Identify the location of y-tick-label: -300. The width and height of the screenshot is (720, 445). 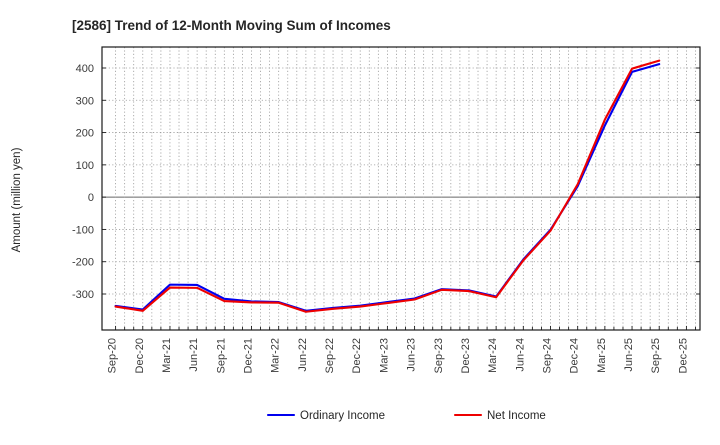
(83, 295).